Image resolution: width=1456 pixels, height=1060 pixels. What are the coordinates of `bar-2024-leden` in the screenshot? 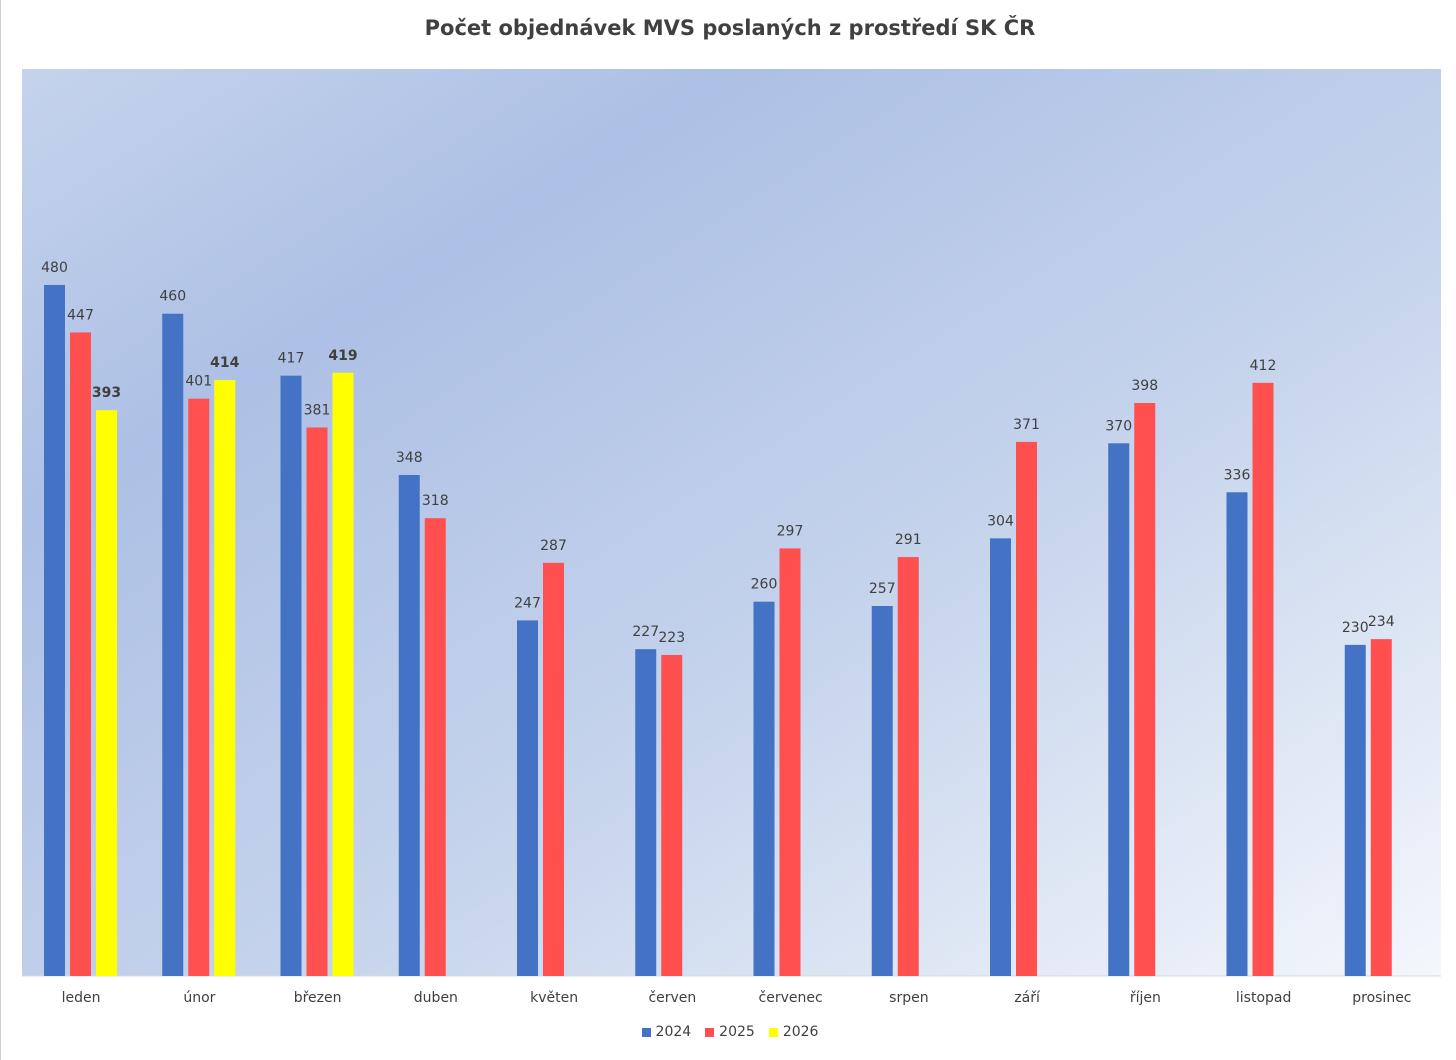 It's located at (54, 630).